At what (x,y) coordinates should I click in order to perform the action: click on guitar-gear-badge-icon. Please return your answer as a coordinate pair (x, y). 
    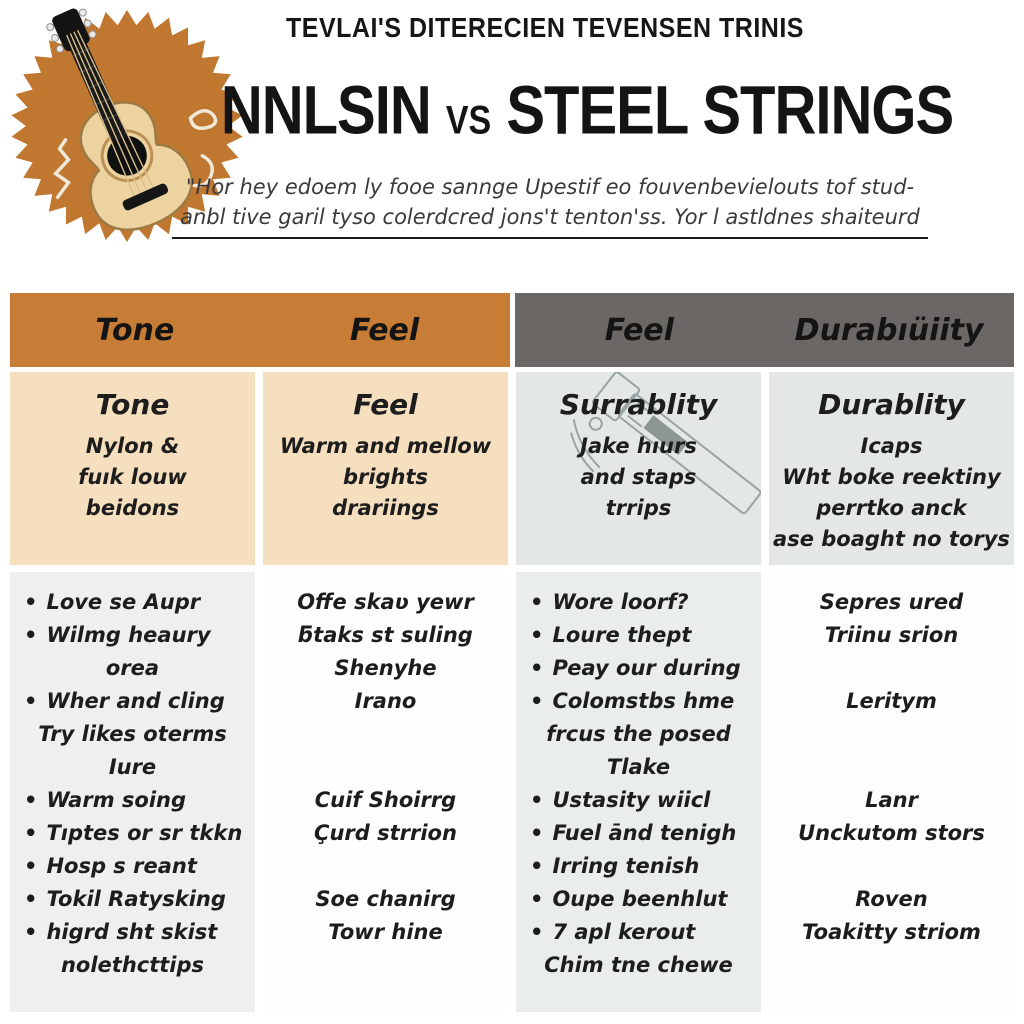
    Looking at the image, I should click on (127, 126).